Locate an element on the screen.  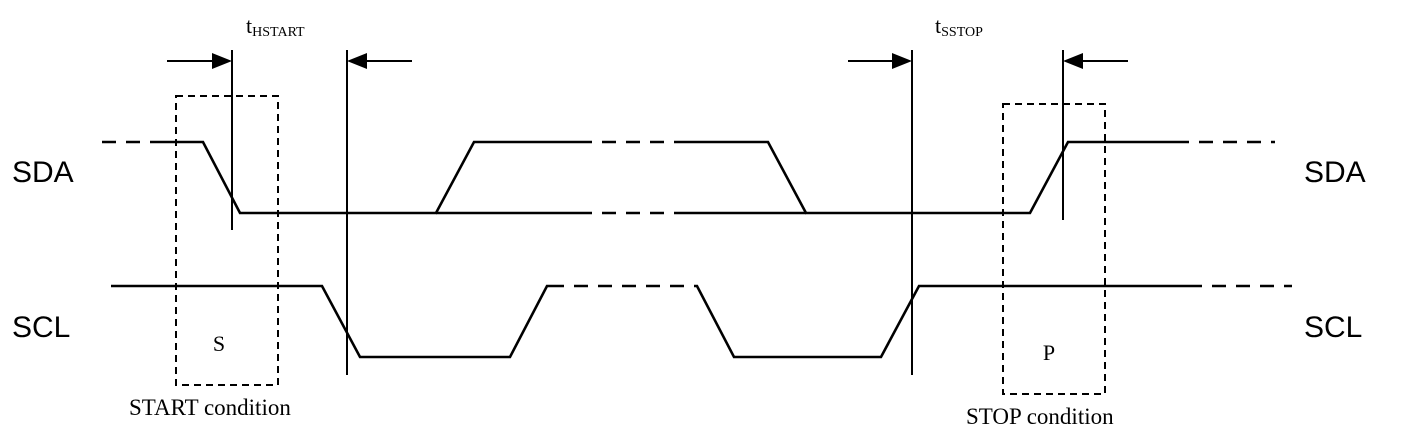
stop-letter: P is located at coordinates (1049, 352).